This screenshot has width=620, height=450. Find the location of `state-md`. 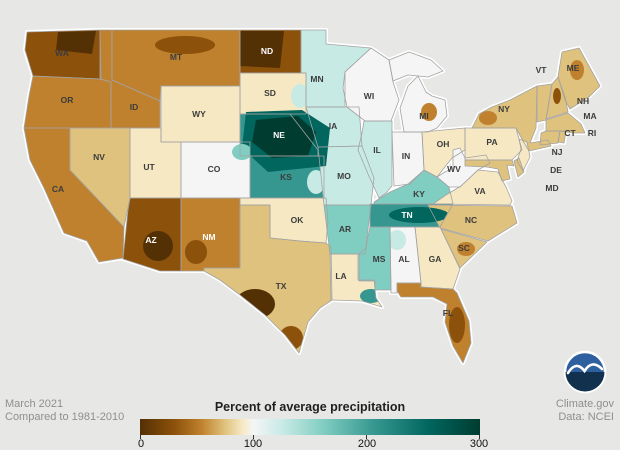

state-md is located at coordinates (489, 170).